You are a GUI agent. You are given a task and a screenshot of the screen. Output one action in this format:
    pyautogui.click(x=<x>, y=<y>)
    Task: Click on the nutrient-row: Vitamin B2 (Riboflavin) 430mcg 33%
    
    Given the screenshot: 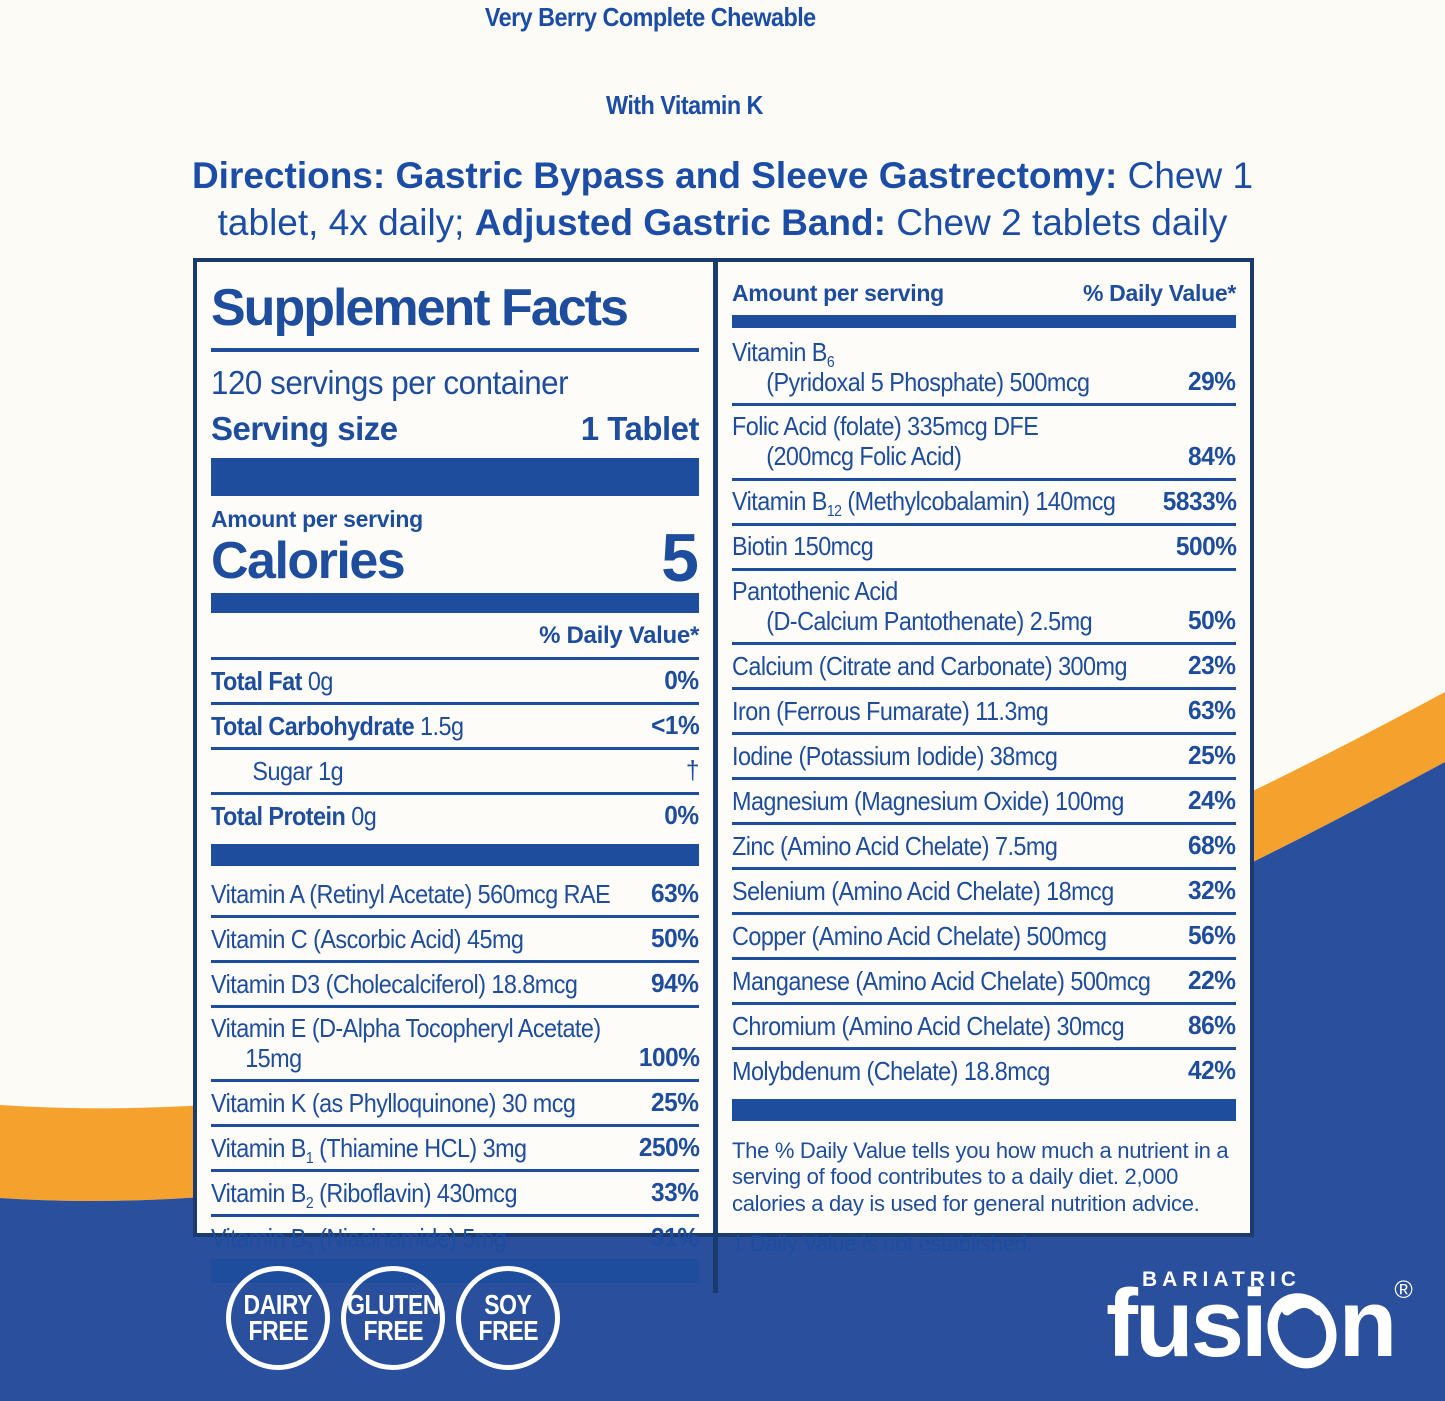 What is the action you would take?
    pyautogui.click(x=455, y=1191)
    